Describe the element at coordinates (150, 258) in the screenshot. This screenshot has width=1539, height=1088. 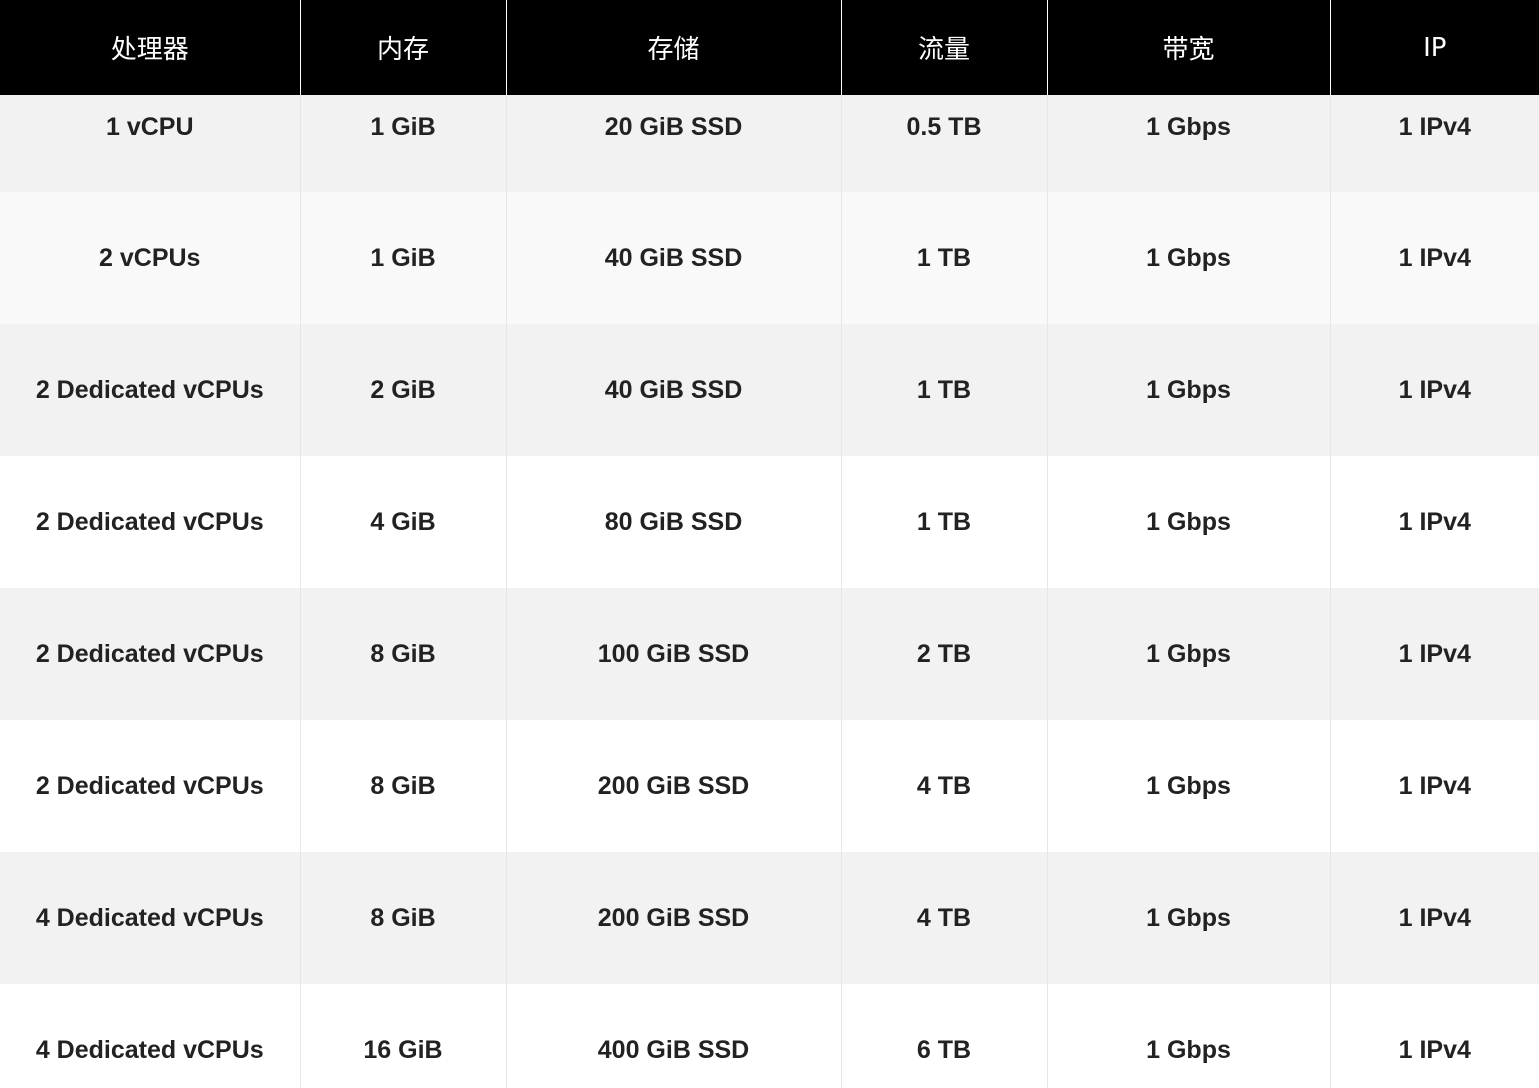
I see `cell-cpu: 2 vCPUs` at that location.